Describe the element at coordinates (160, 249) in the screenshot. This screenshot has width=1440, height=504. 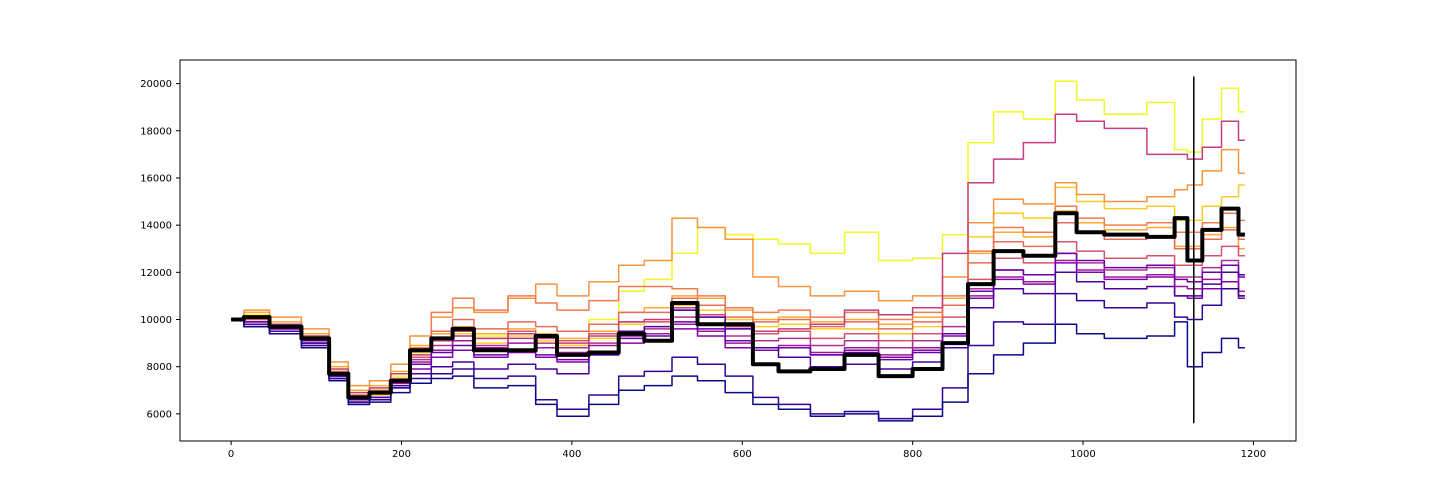
I see `y-axis: 6000 8000 10000 12000 14000 16000 18000 20000` at that location.